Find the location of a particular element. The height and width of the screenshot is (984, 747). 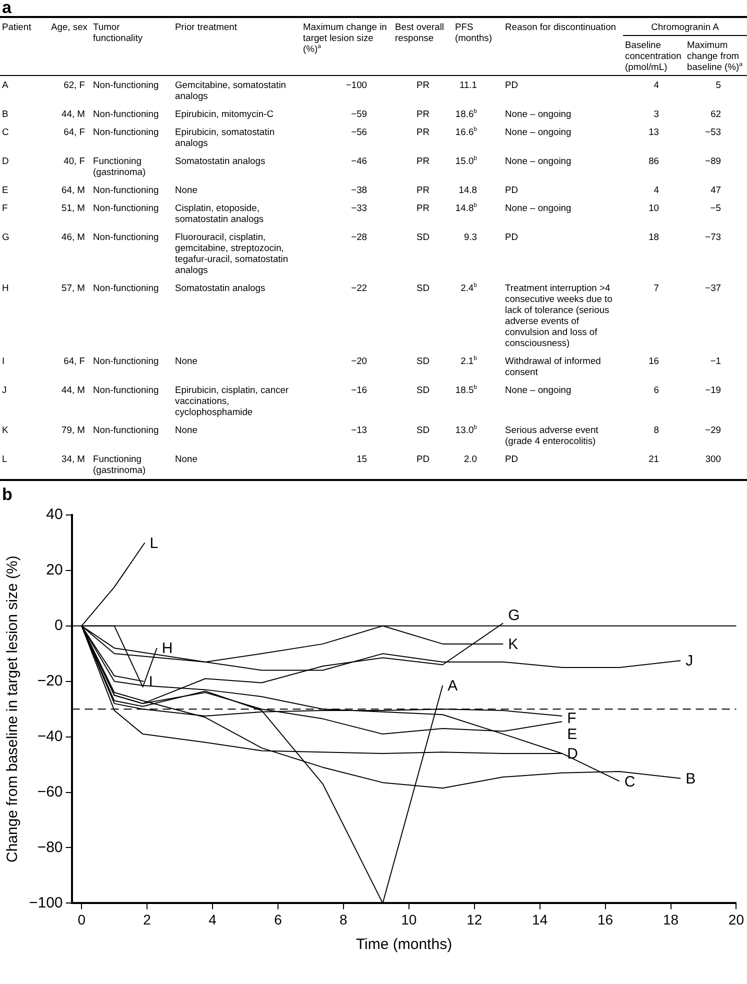

text: Withdrawal of informed consent is located at coordinates (553, 366).